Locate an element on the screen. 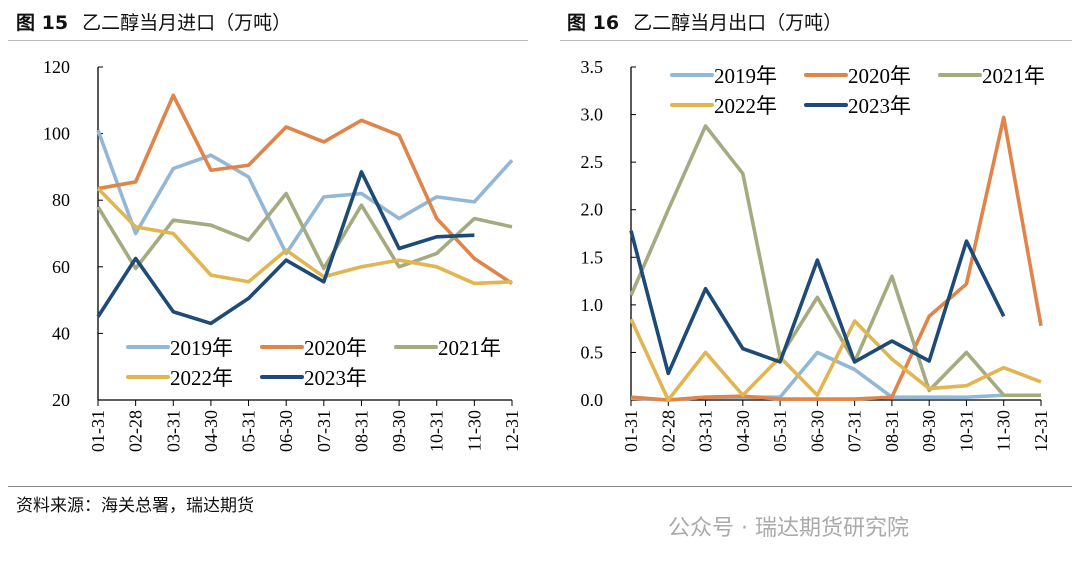  y-tick-label: 40 is located at coordinates (61, 333).